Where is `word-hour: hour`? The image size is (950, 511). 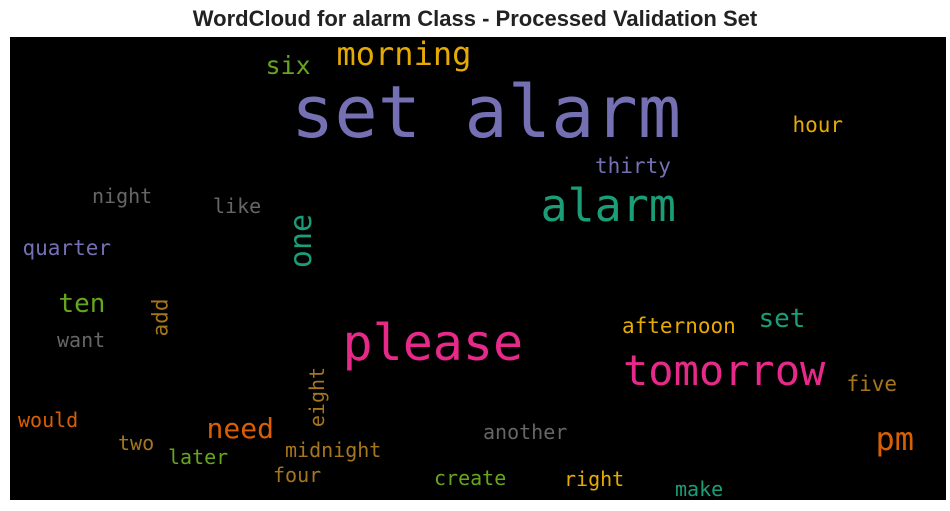
word-hour: hour is located at coordinates (818, 124).